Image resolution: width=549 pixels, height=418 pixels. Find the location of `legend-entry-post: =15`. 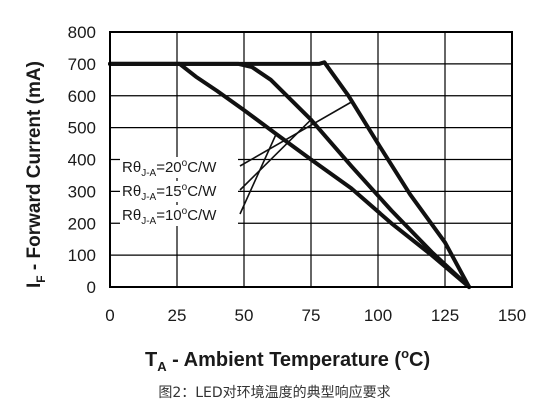

legend-entry-post: =15 is located at coordinates (168, 191).